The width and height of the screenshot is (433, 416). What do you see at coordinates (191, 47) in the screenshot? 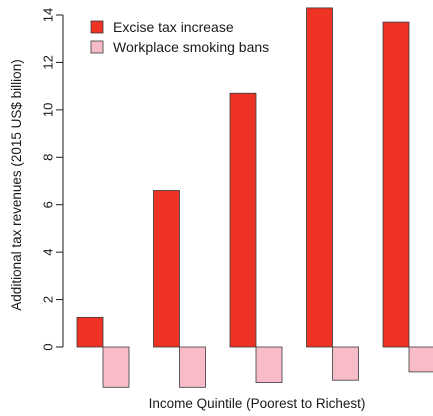
I see `legend-label: Workplace smoking bans` at bounding box center [191, 47].